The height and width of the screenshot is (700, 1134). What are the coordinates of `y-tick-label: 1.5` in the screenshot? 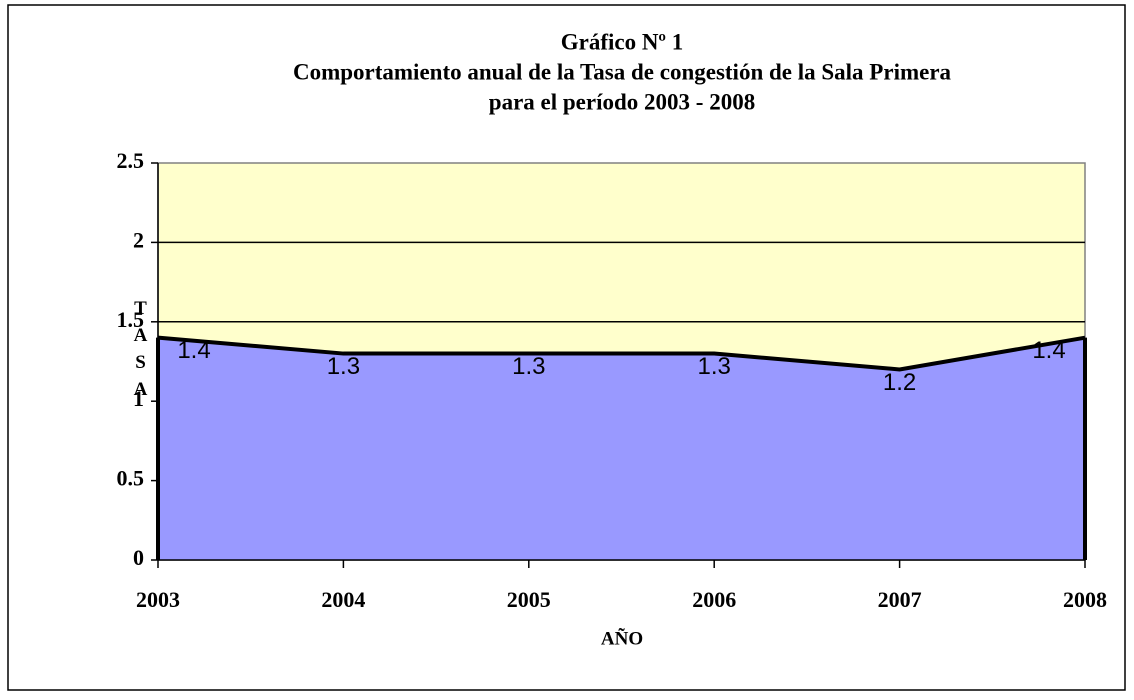 It's located at (131, 319).